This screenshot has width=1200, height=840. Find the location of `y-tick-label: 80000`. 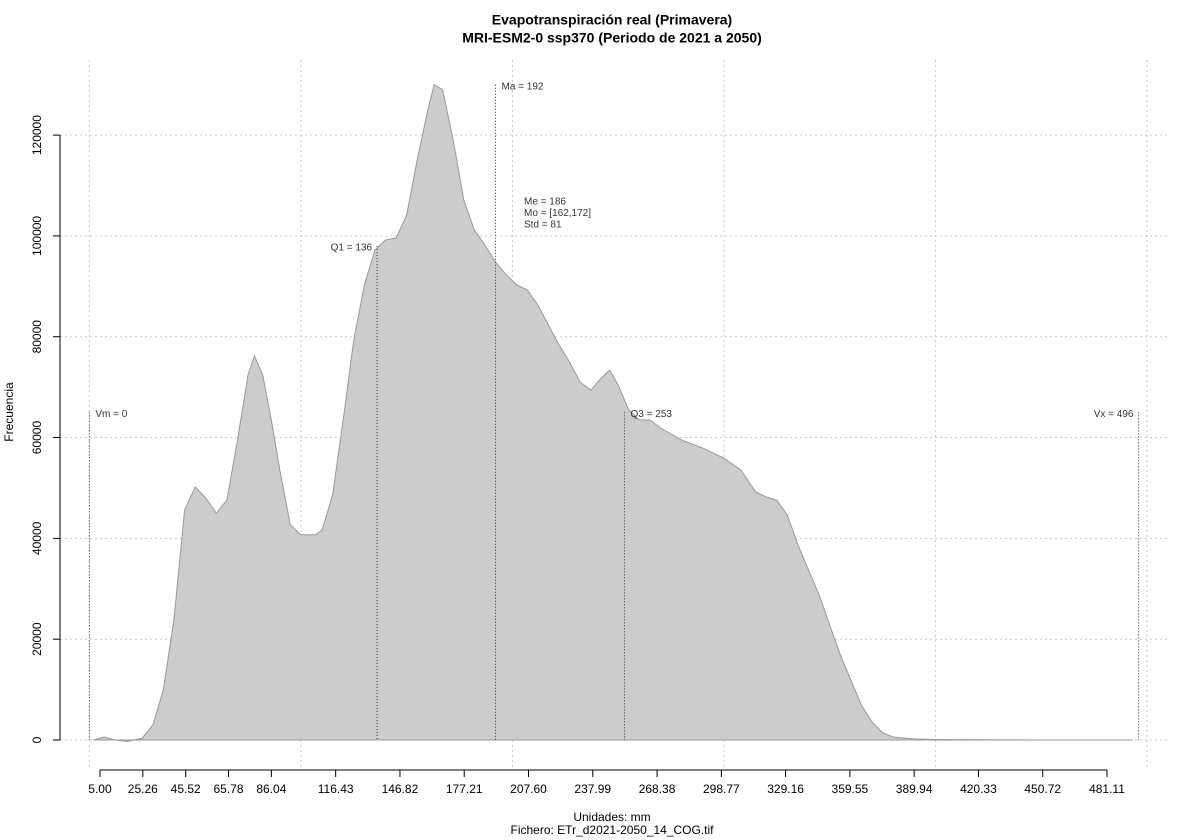

y-tick-label: 80000 is located at coordinates (37, 337).